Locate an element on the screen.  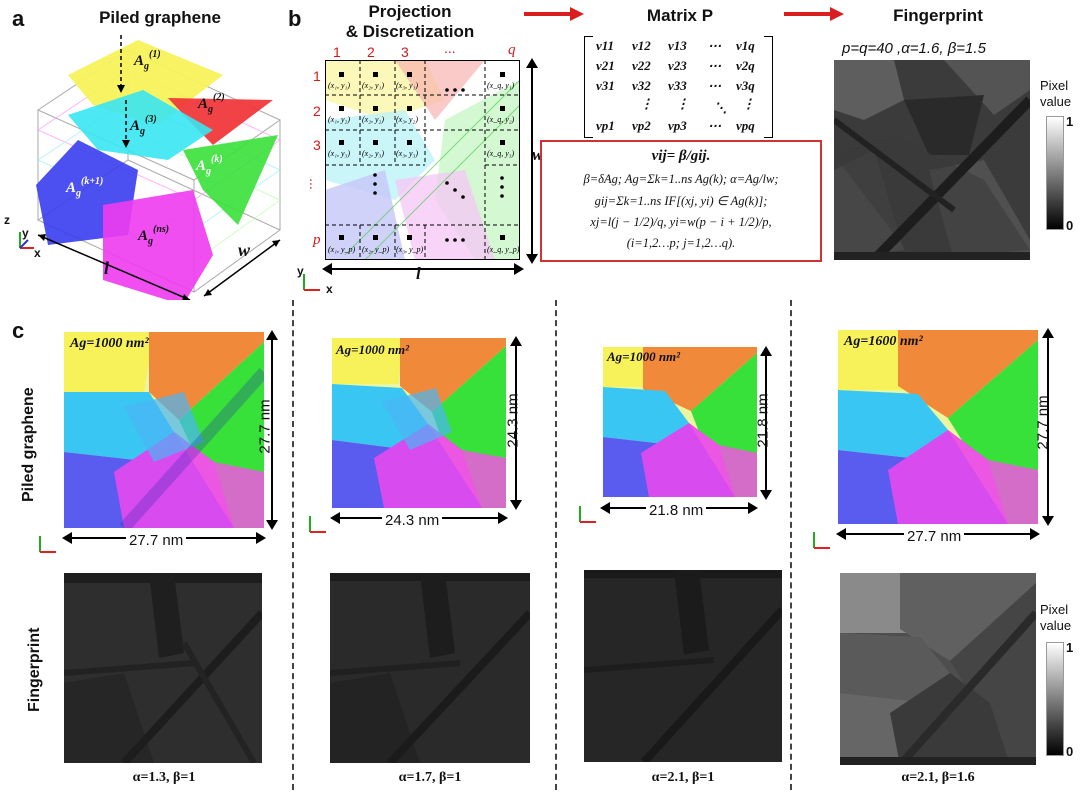
m-3-1: ⋮ is located at coordinates (682, 103).